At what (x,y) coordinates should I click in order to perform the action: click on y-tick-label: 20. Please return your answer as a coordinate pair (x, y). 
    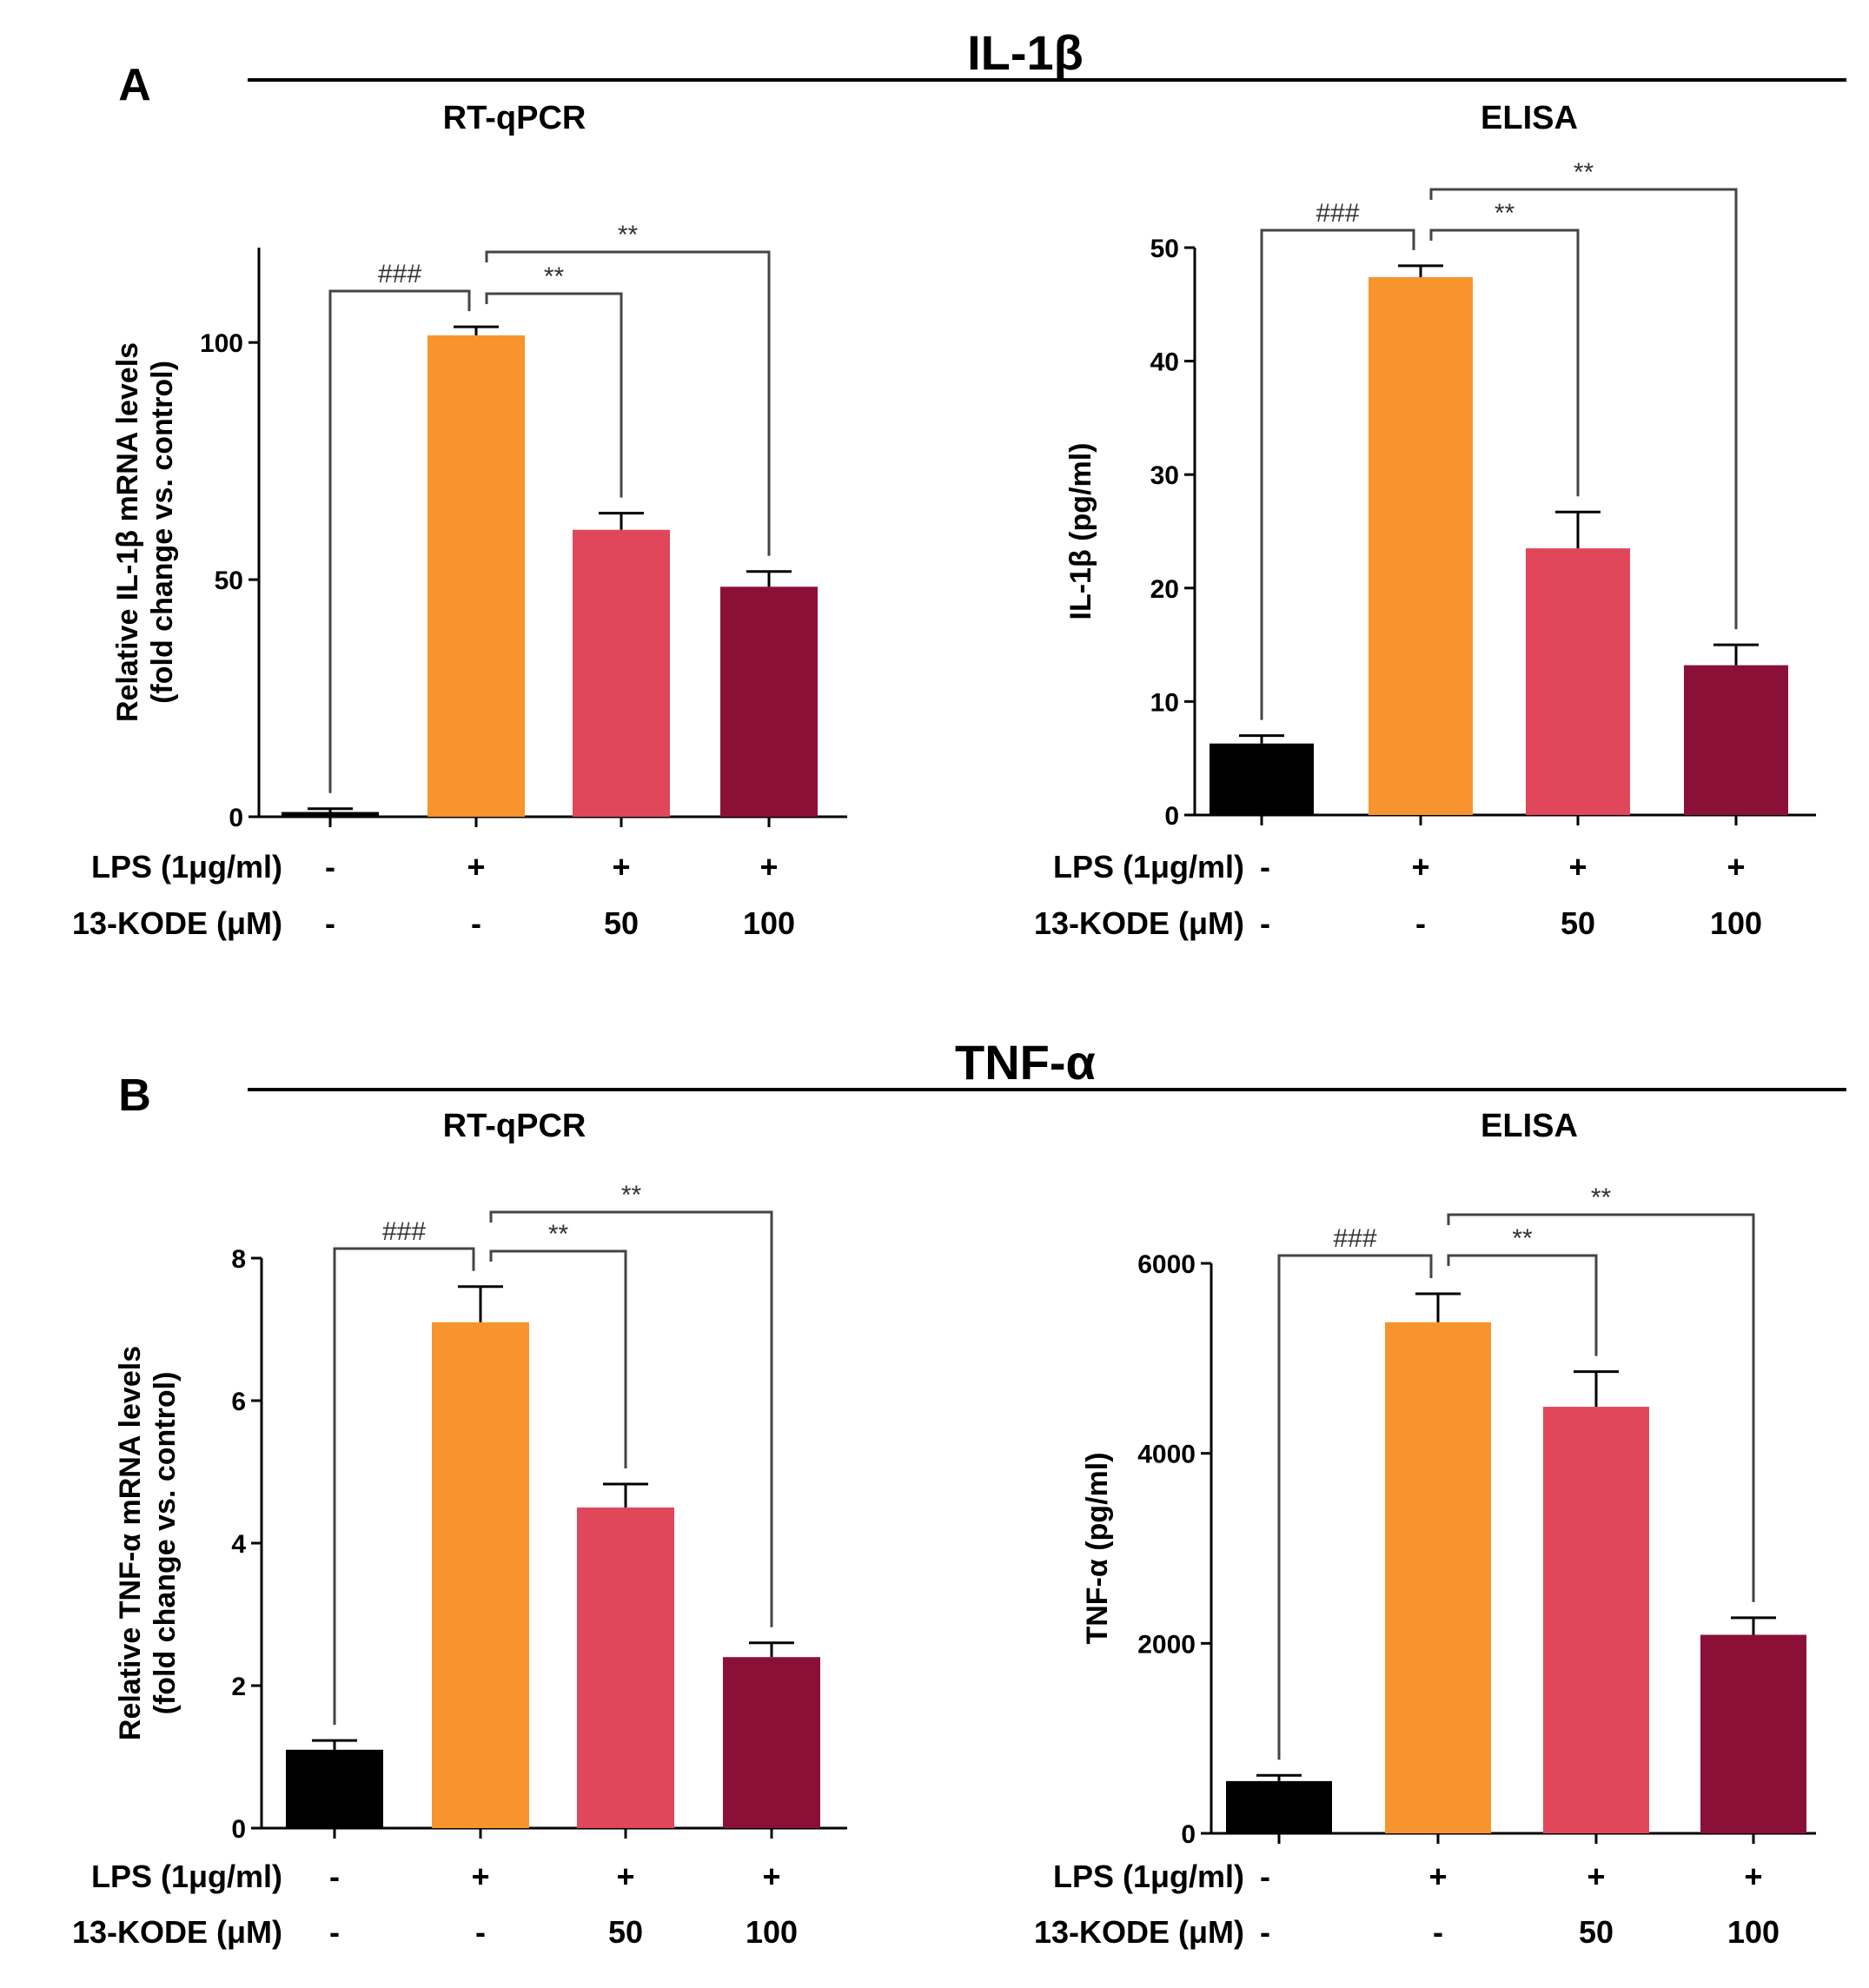
    Looking at the image, I should click on (1164, 589).